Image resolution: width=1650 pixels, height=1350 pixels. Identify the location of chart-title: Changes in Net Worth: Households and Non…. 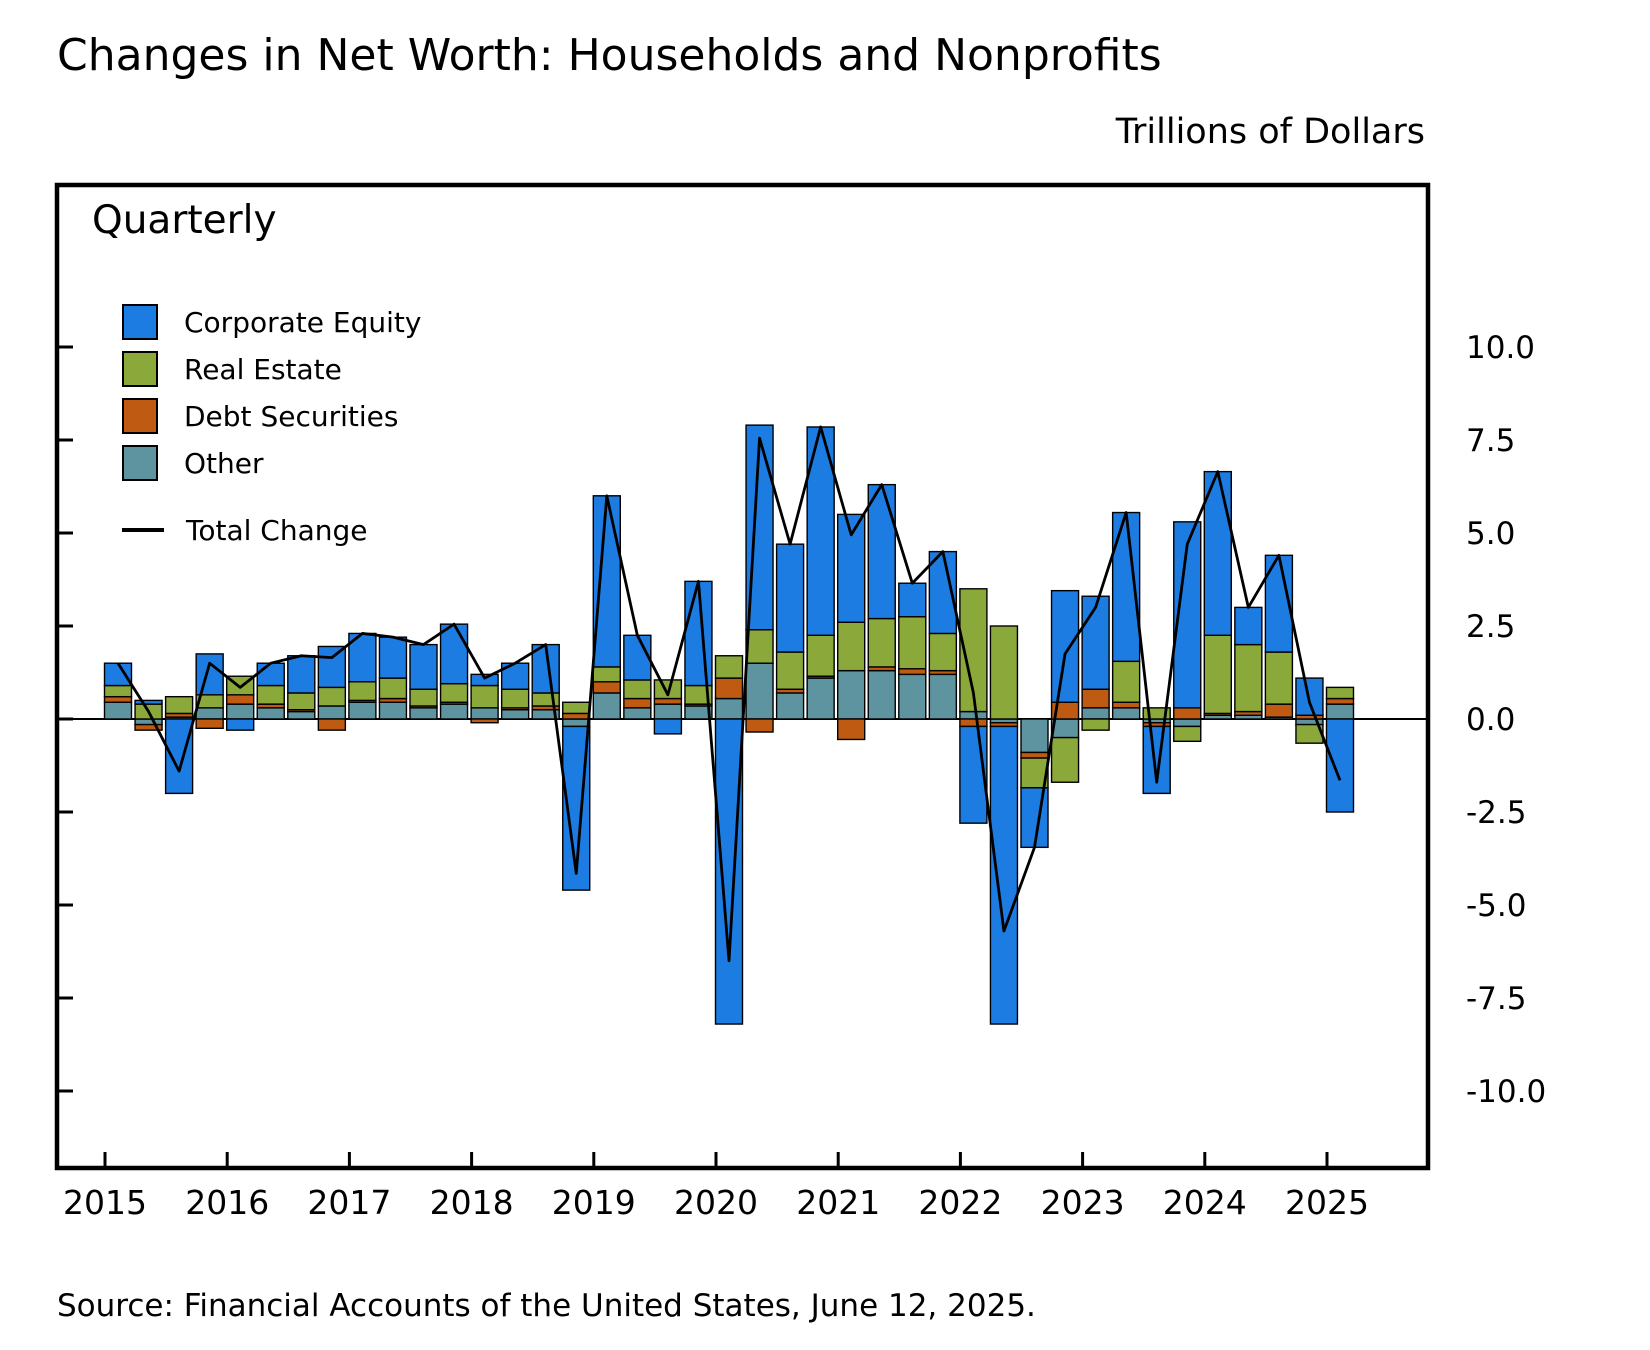
(609, 55).